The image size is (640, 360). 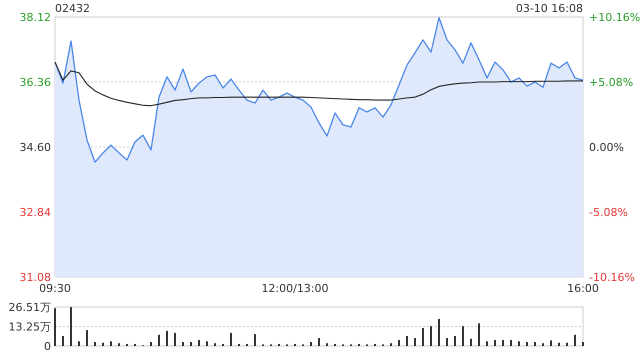 What do you see at coordinates (55, 288) in the screenshot?
I see `x-tick-label: 09:30` at bounding box center [55, 288].